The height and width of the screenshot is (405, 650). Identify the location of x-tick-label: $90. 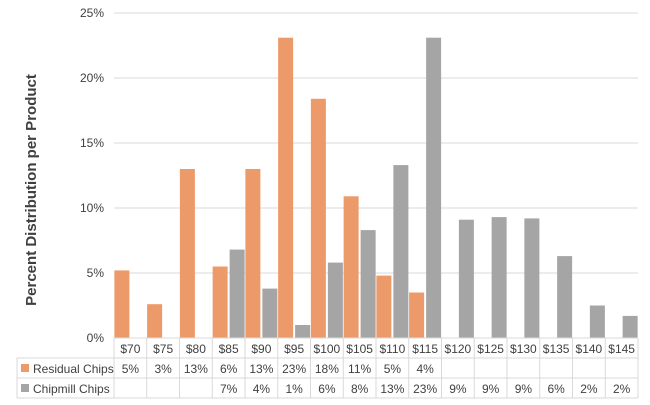
(261, 349).